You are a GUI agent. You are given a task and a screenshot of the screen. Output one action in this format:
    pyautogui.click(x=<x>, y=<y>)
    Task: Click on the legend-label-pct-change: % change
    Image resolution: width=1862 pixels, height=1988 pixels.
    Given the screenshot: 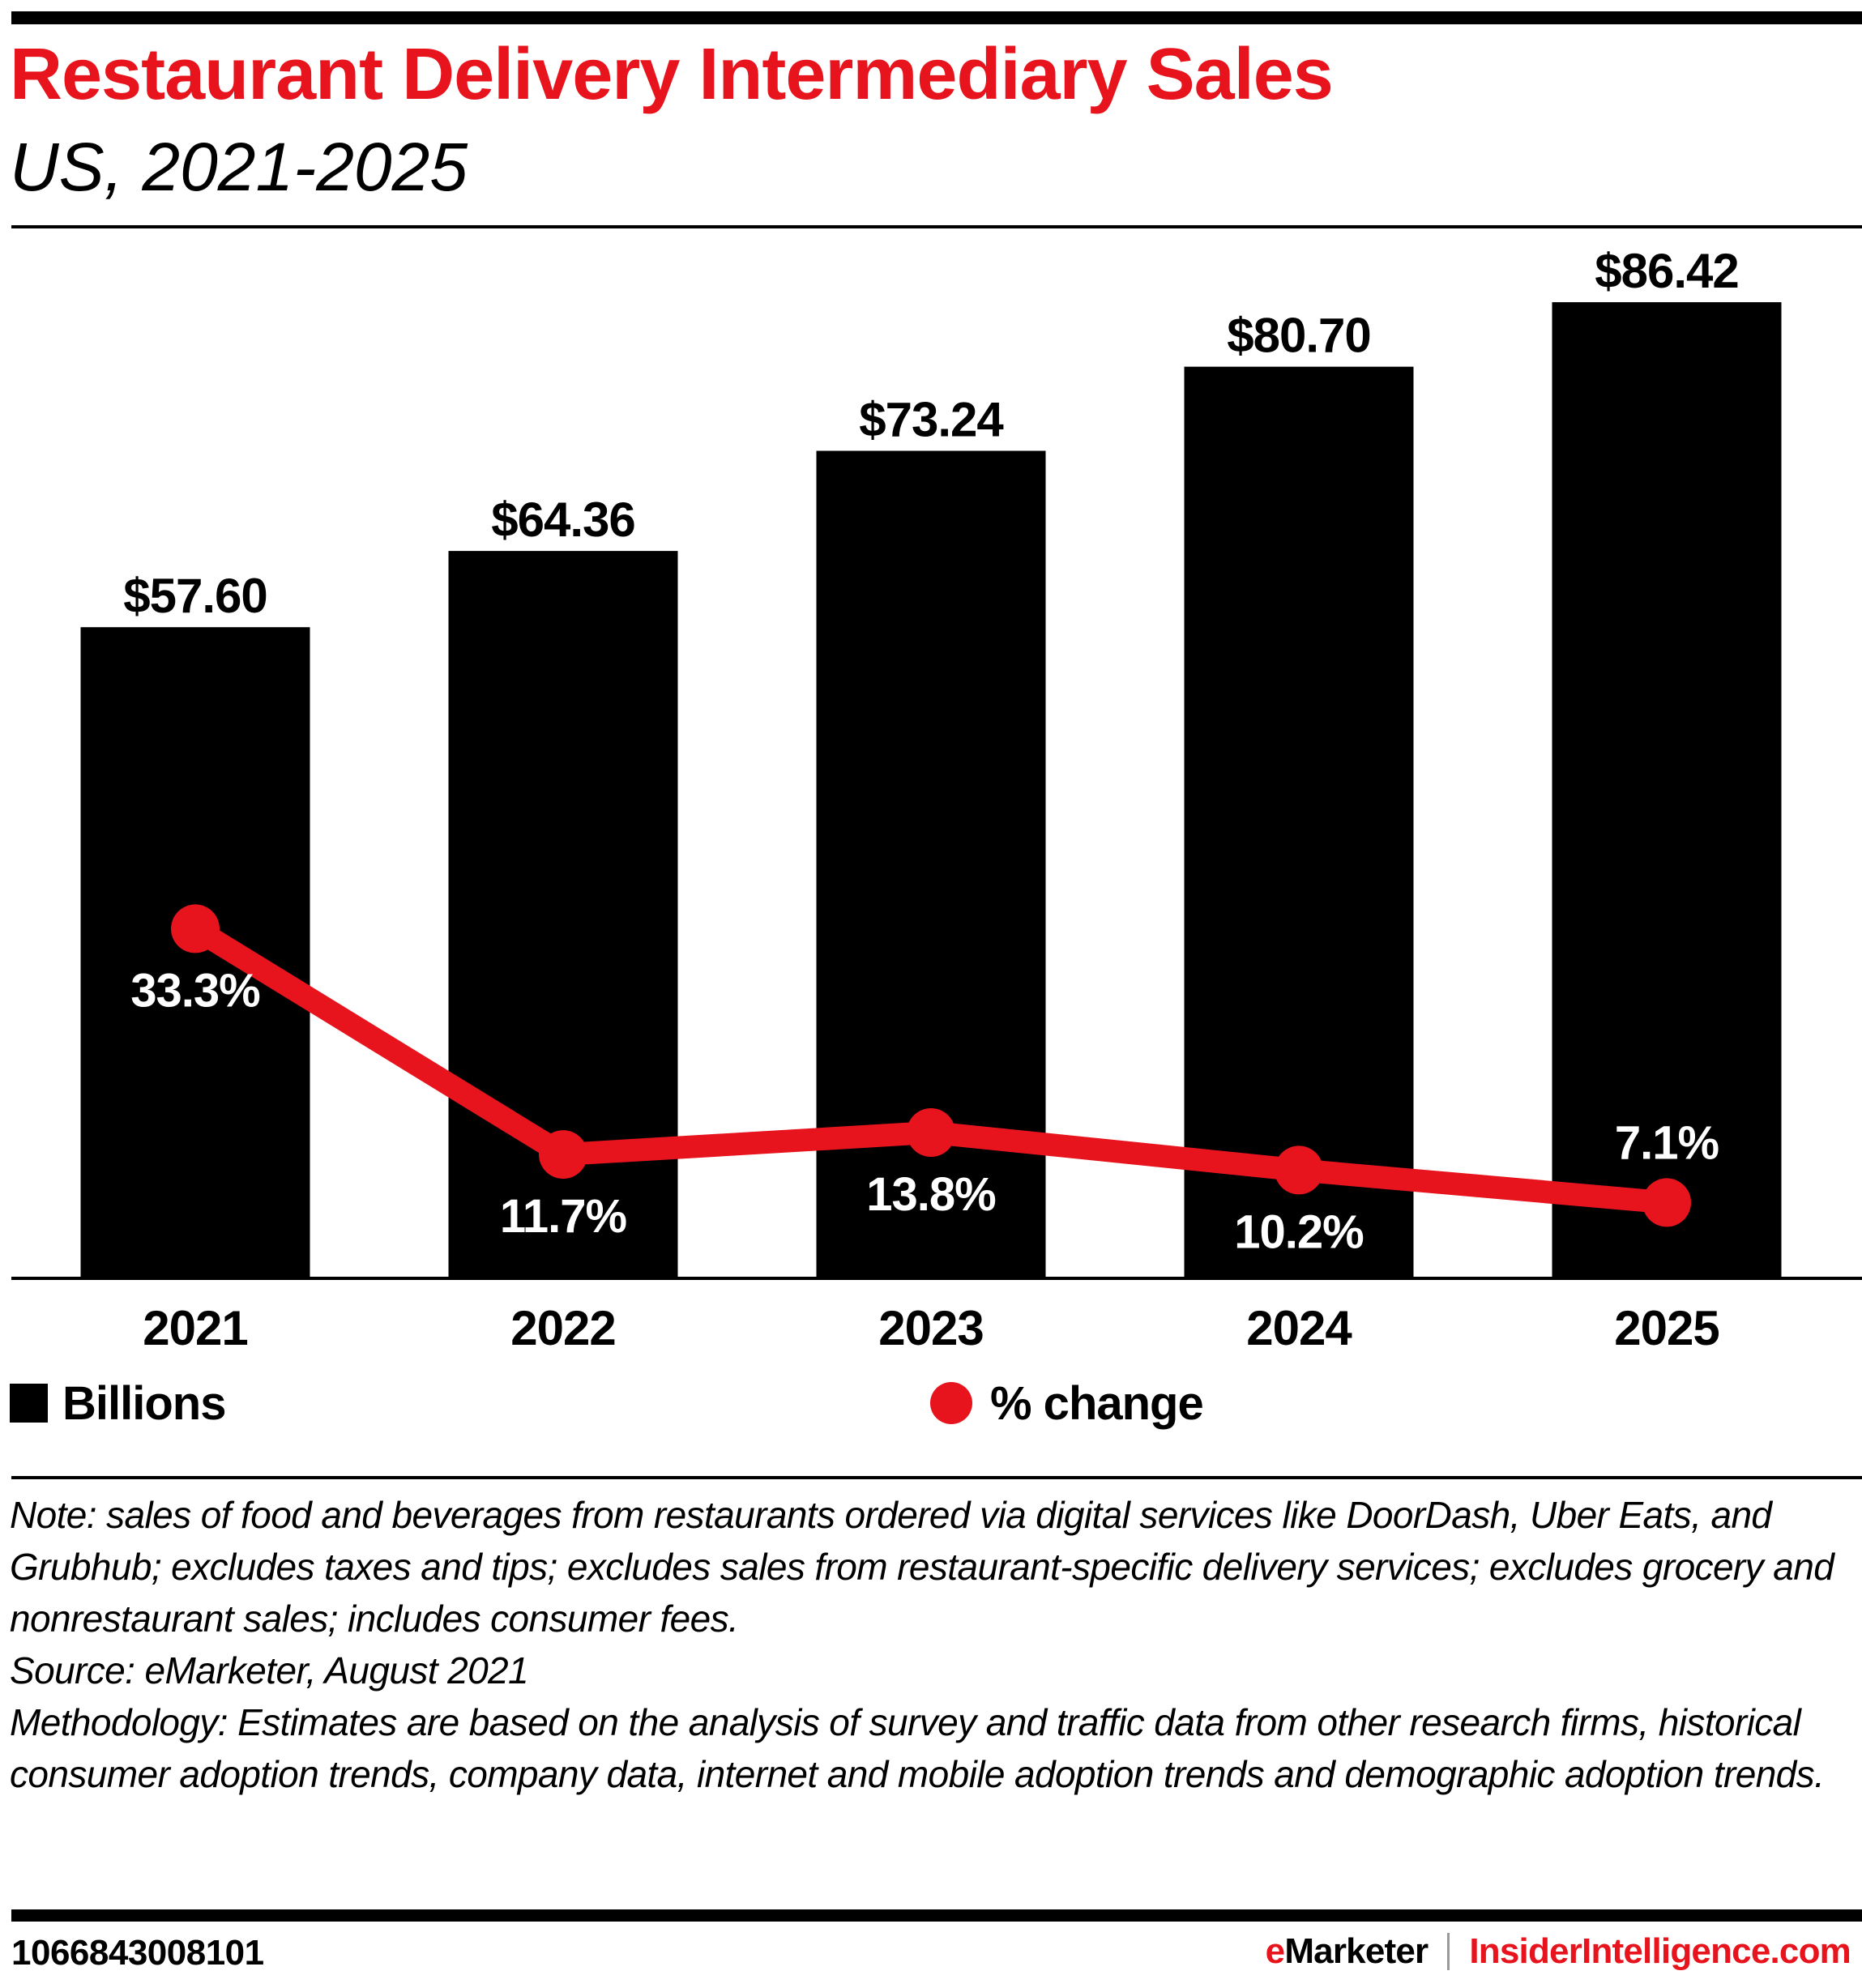 What is the action you would take?
    pyautogui.click(x=1097, y=1403)
    